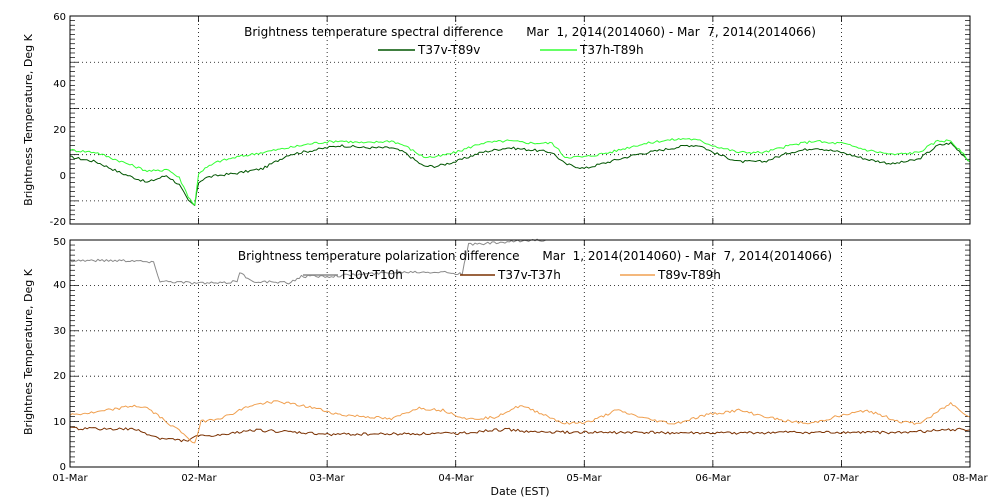  I want to click on series-line-t10v-t10h, so click(307, 261).